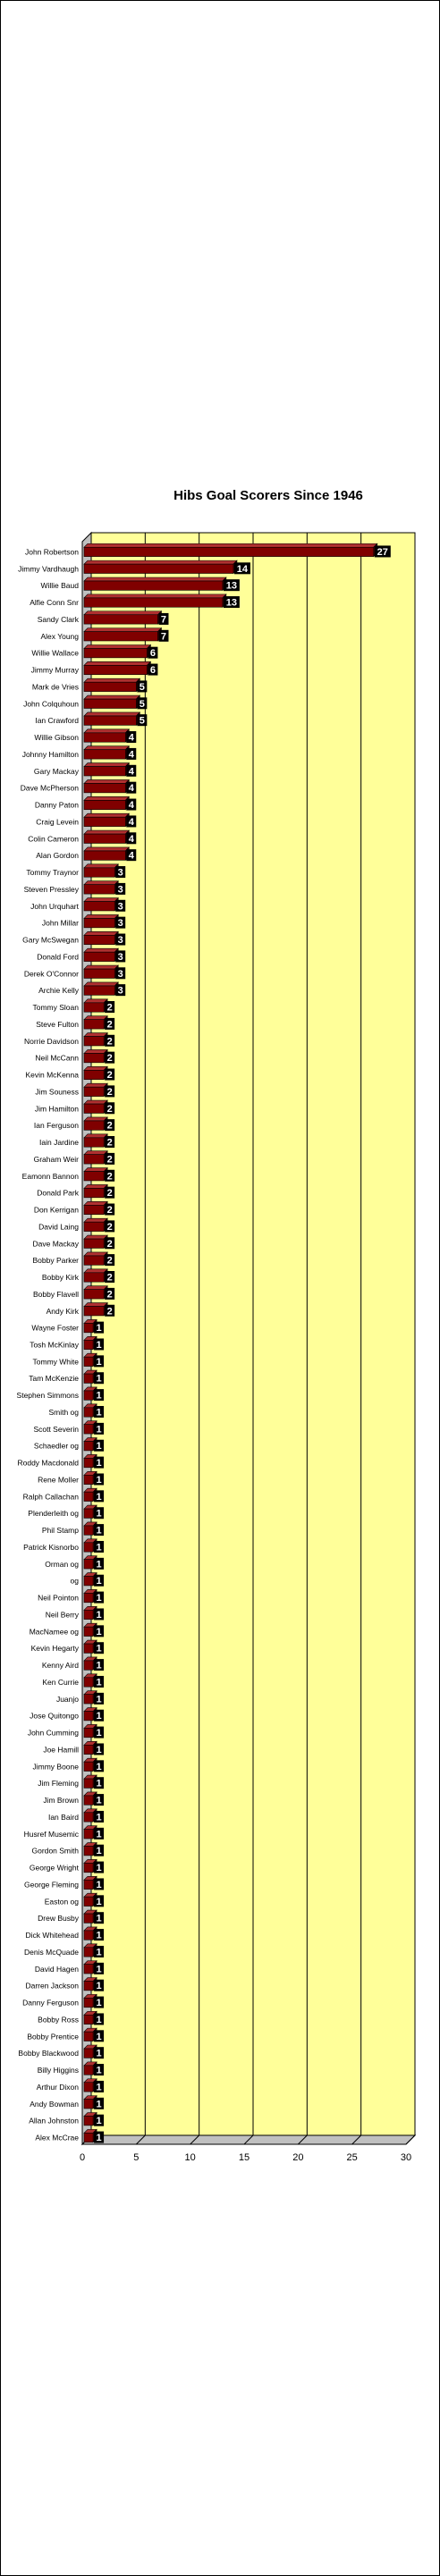 The width and height of the screenshot is (440, 2576). What do you see at coordinates (57, 1160) in the screenshot?
I see `category-label: Graham Weir` at bounding box center [57, 1160].